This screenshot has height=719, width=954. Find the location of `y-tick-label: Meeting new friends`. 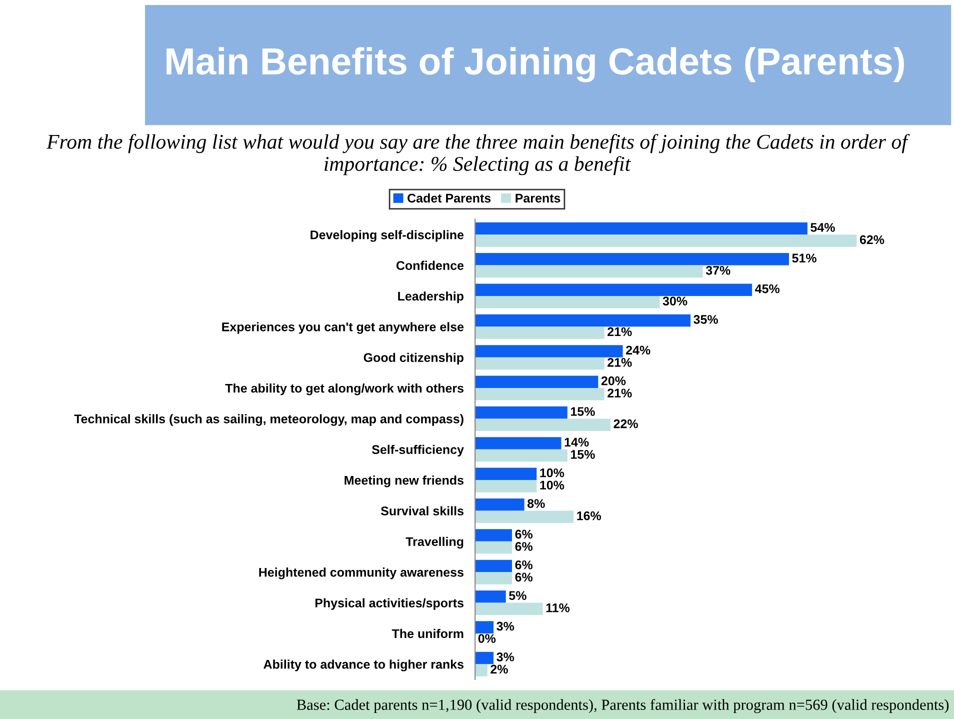

y-tick-label: Meeting new friends is located at coordinates (404, 482).